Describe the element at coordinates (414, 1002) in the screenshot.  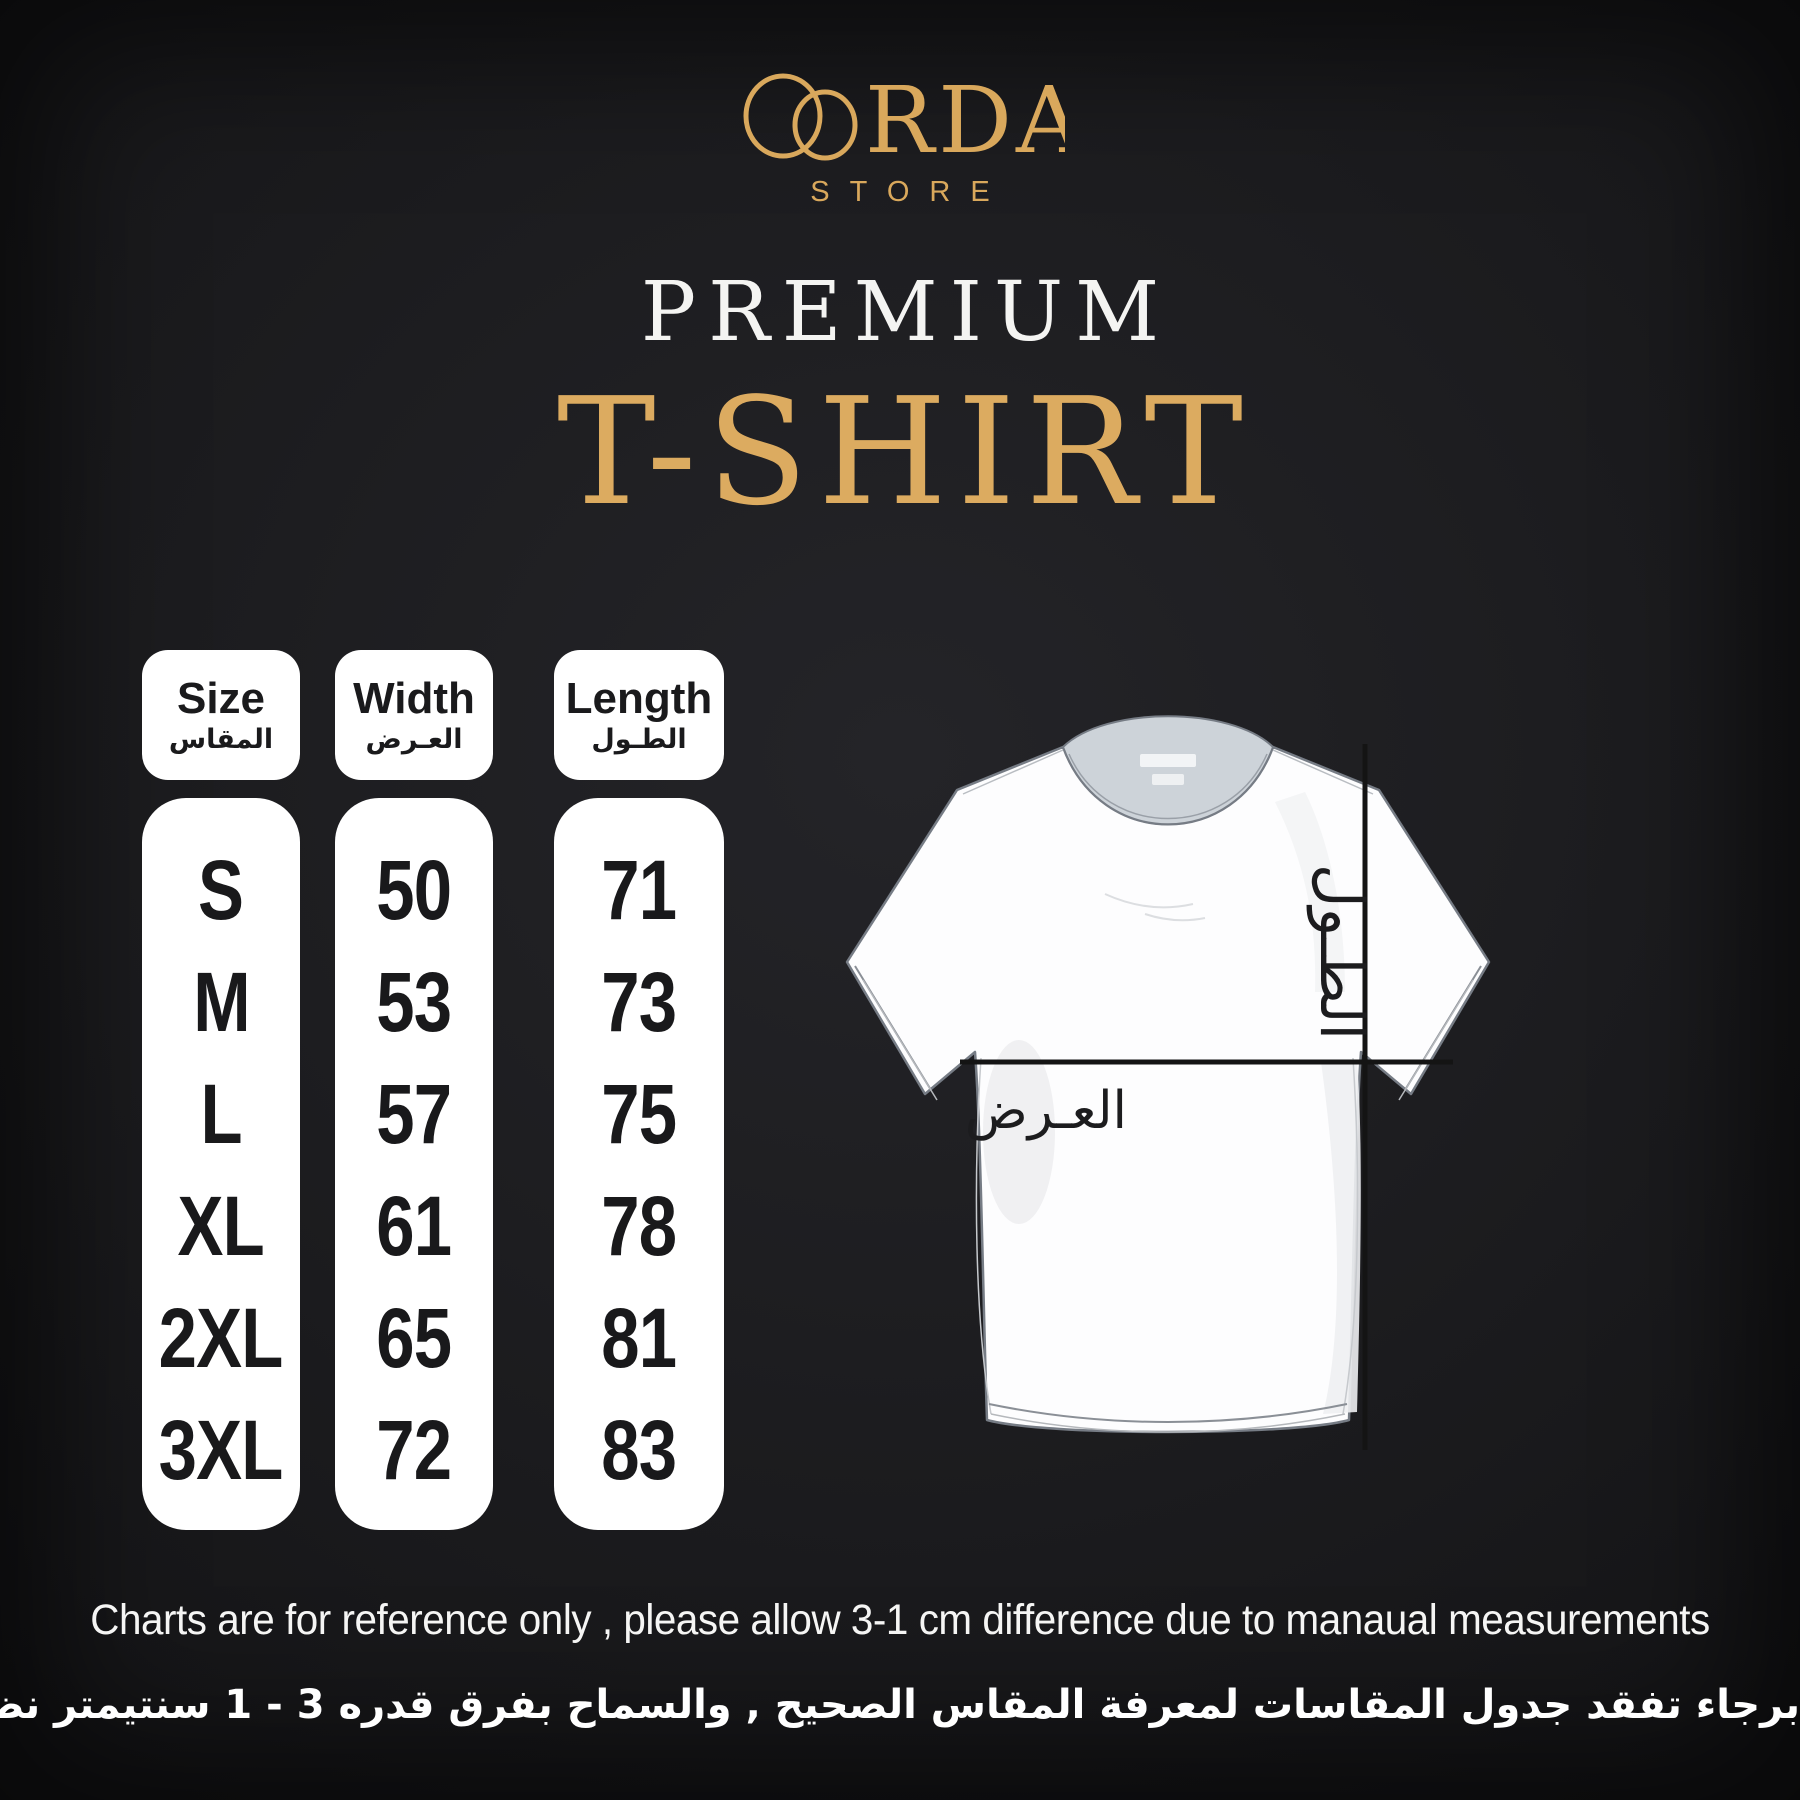
I see `width-value: 53` at that location.